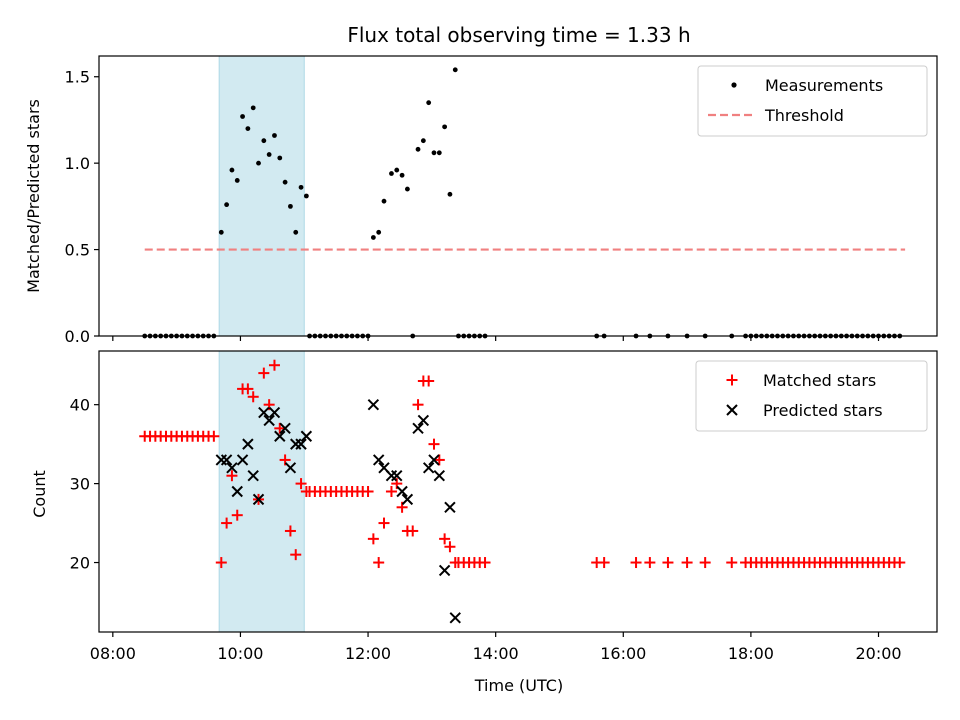 Image resolution: width=960 pixels, height=720 pixels. I want to click on x-tick-label: 16:00, so click(623, 653).